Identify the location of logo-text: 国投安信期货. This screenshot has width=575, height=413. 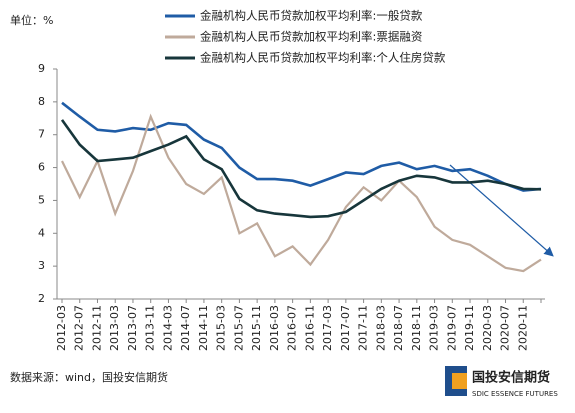
(511, 378).